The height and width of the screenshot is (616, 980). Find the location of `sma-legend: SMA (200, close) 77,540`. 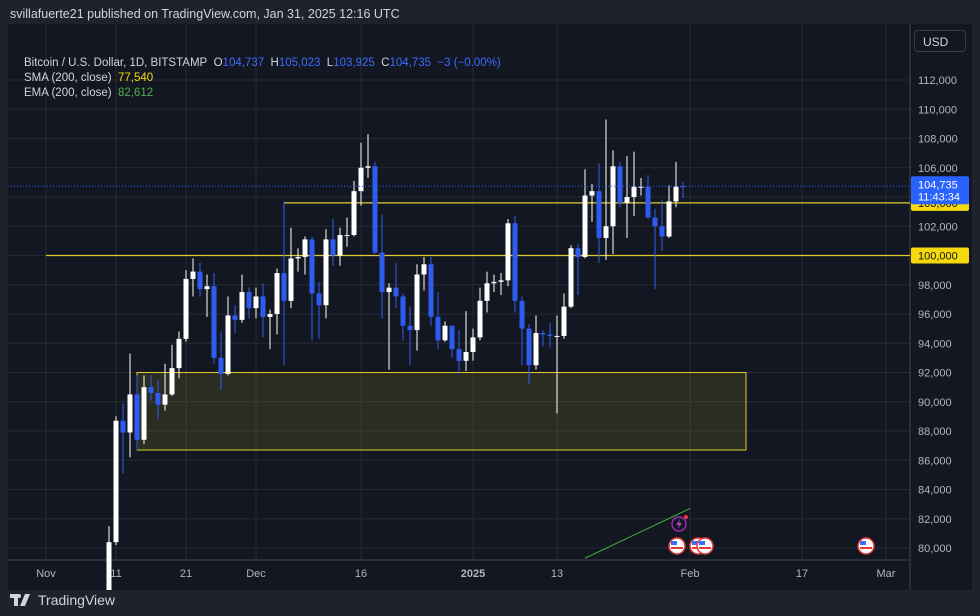

sma-legend: SMA (200, close) 77,540 is located at coordinates (262, 78).